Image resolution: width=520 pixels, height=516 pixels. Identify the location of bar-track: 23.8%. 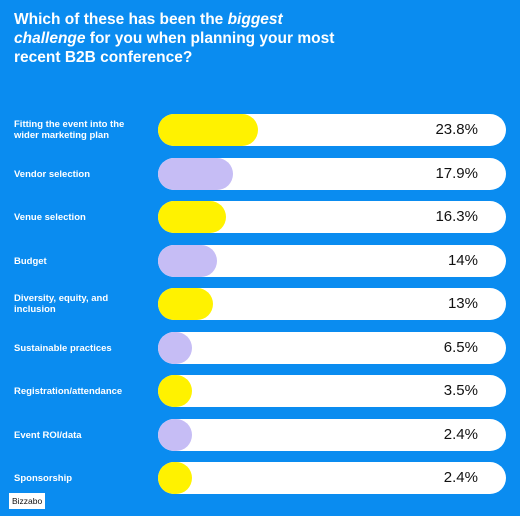
(332, 130).